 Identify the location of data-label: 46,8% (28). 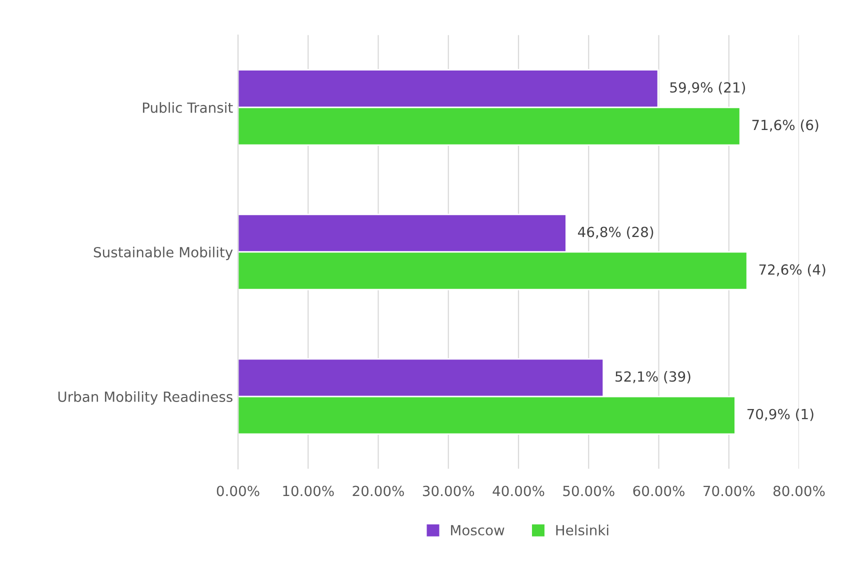
(616, 232).